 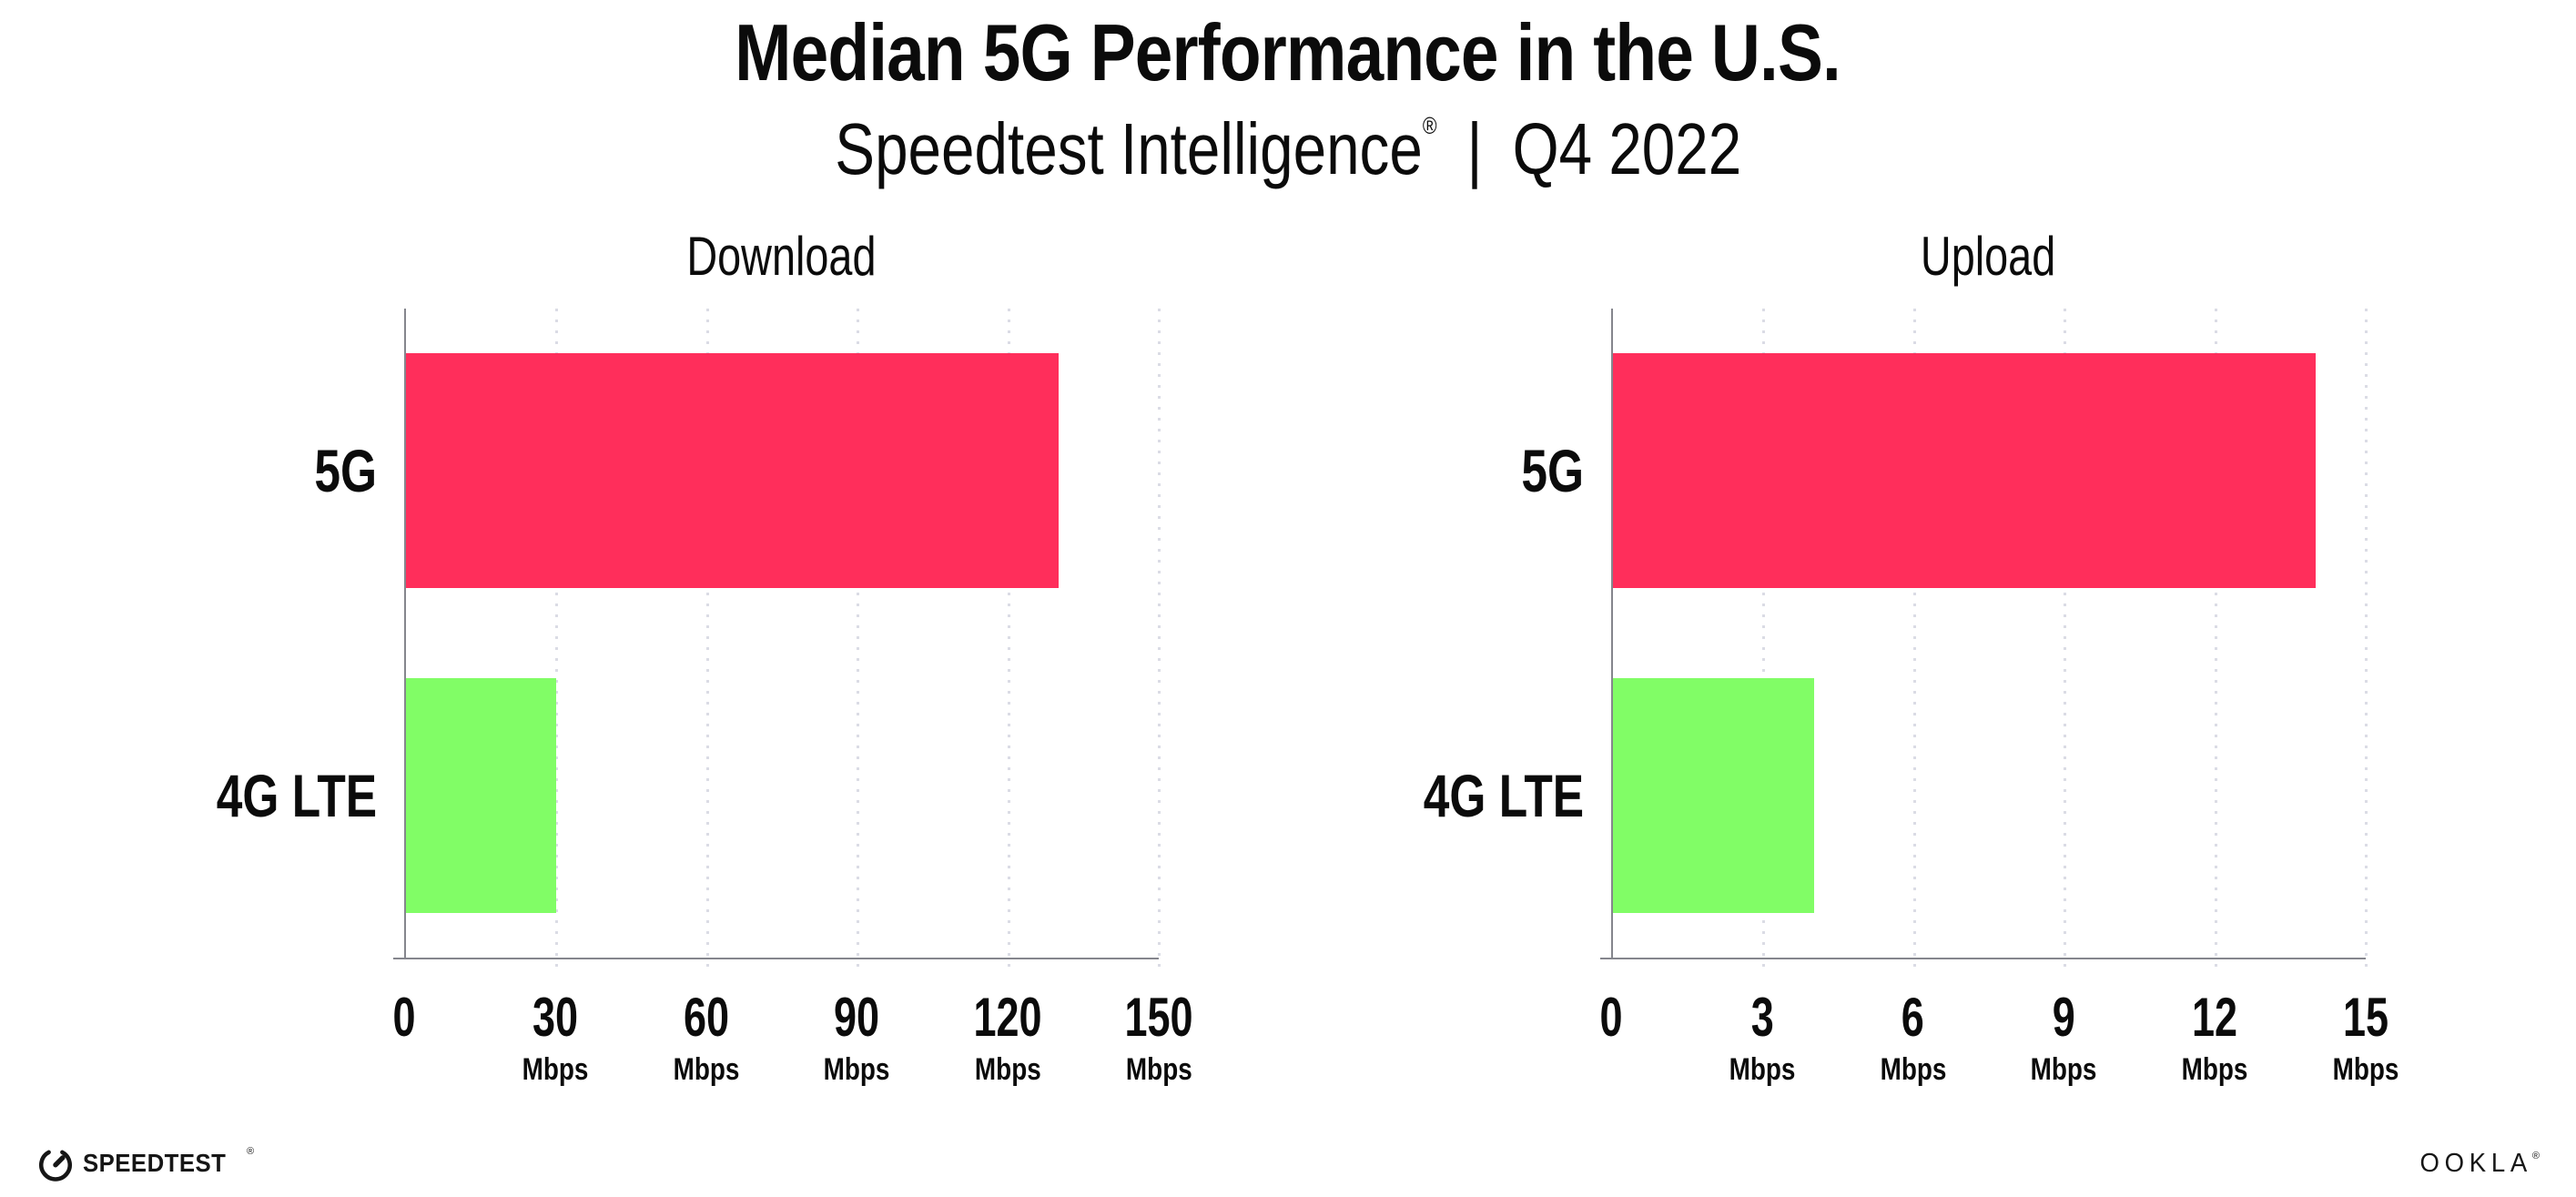 I want to click on upload-bar-4g-lte, so click(x=1713, y=795).